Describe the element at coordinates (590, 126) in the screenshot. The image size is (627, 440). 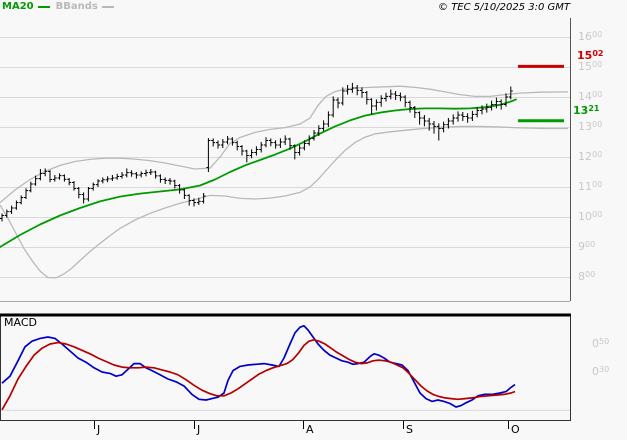
I see `price-axis-label-1300: 1300` at that location.